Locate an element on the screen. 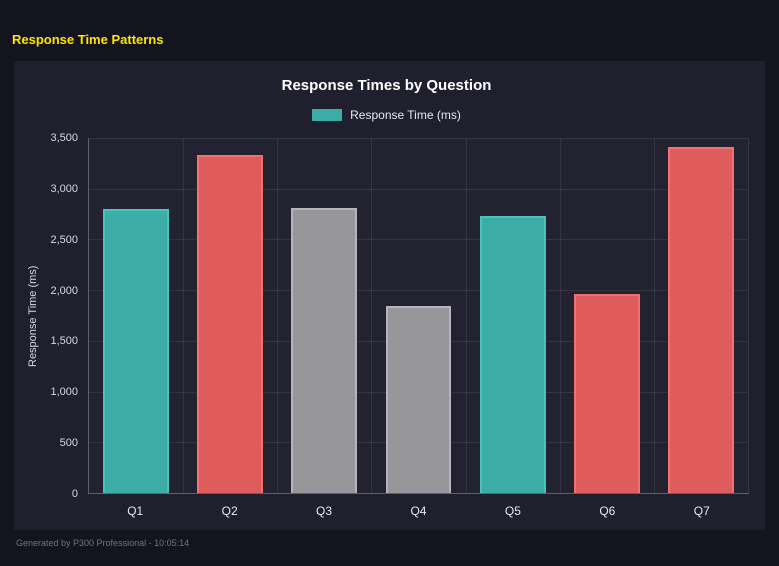 This screenshot has width=779, height=566. y-axis-title: Response Time (ms) is located at coordinates (33, 316).